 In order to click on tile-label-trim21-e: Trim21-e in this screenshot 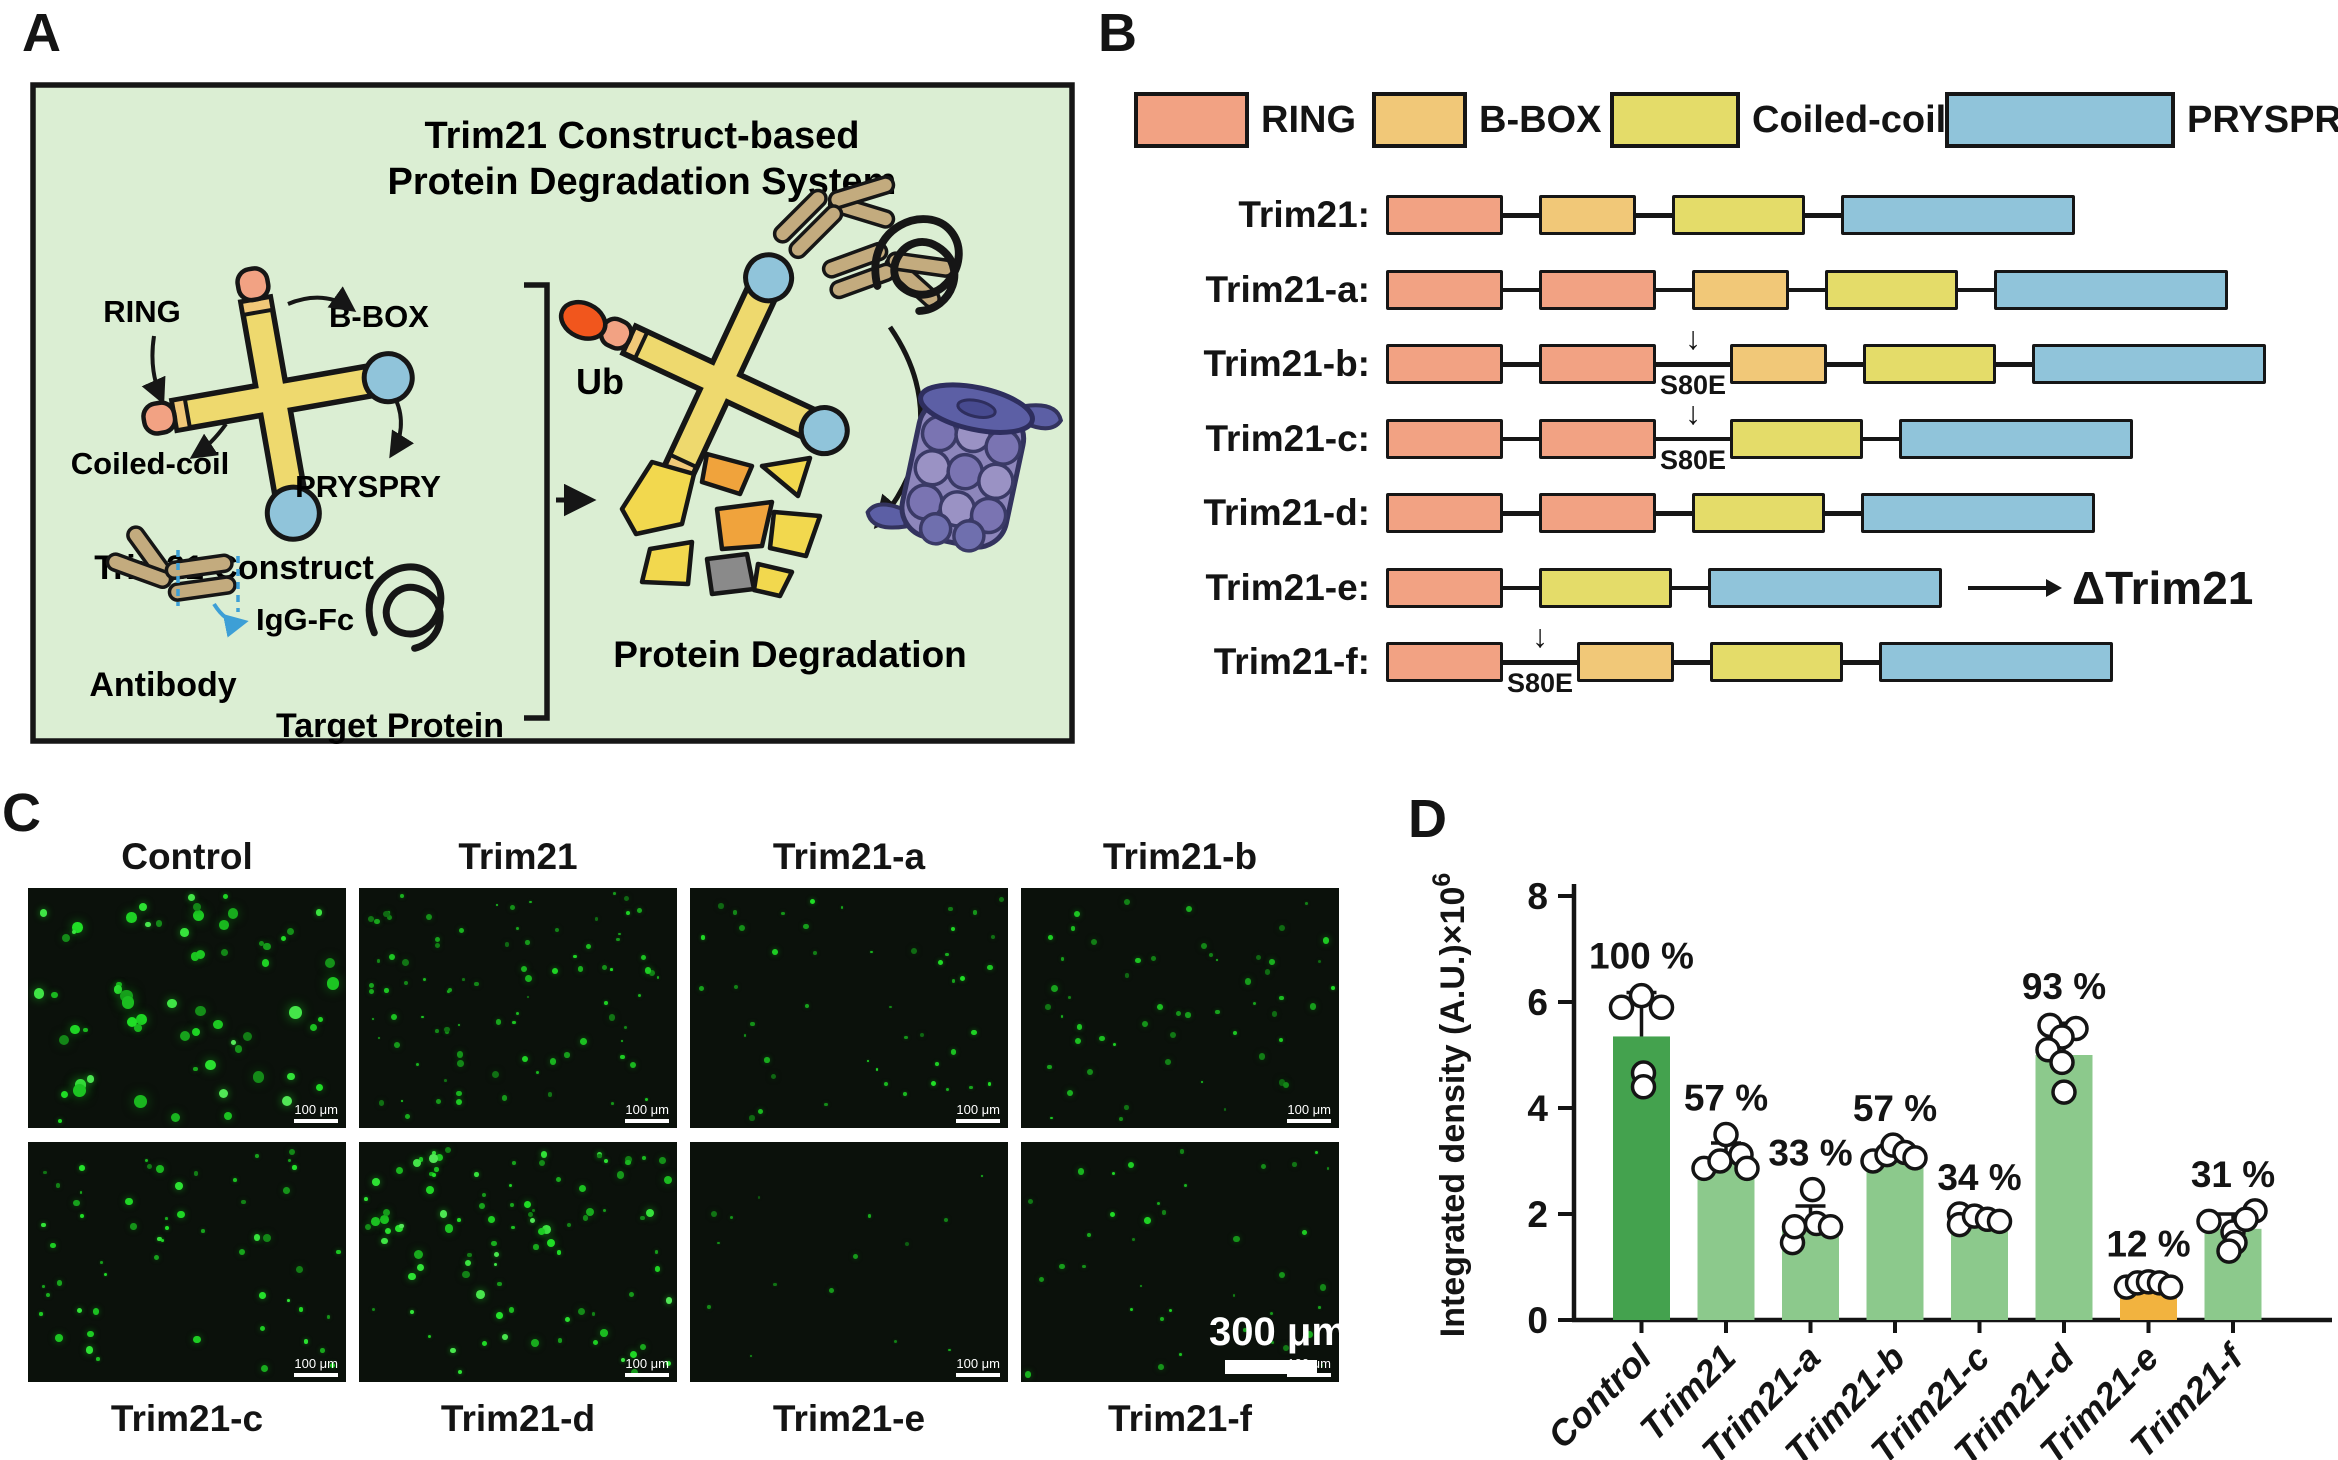, I will do `click(849, 1418)`.